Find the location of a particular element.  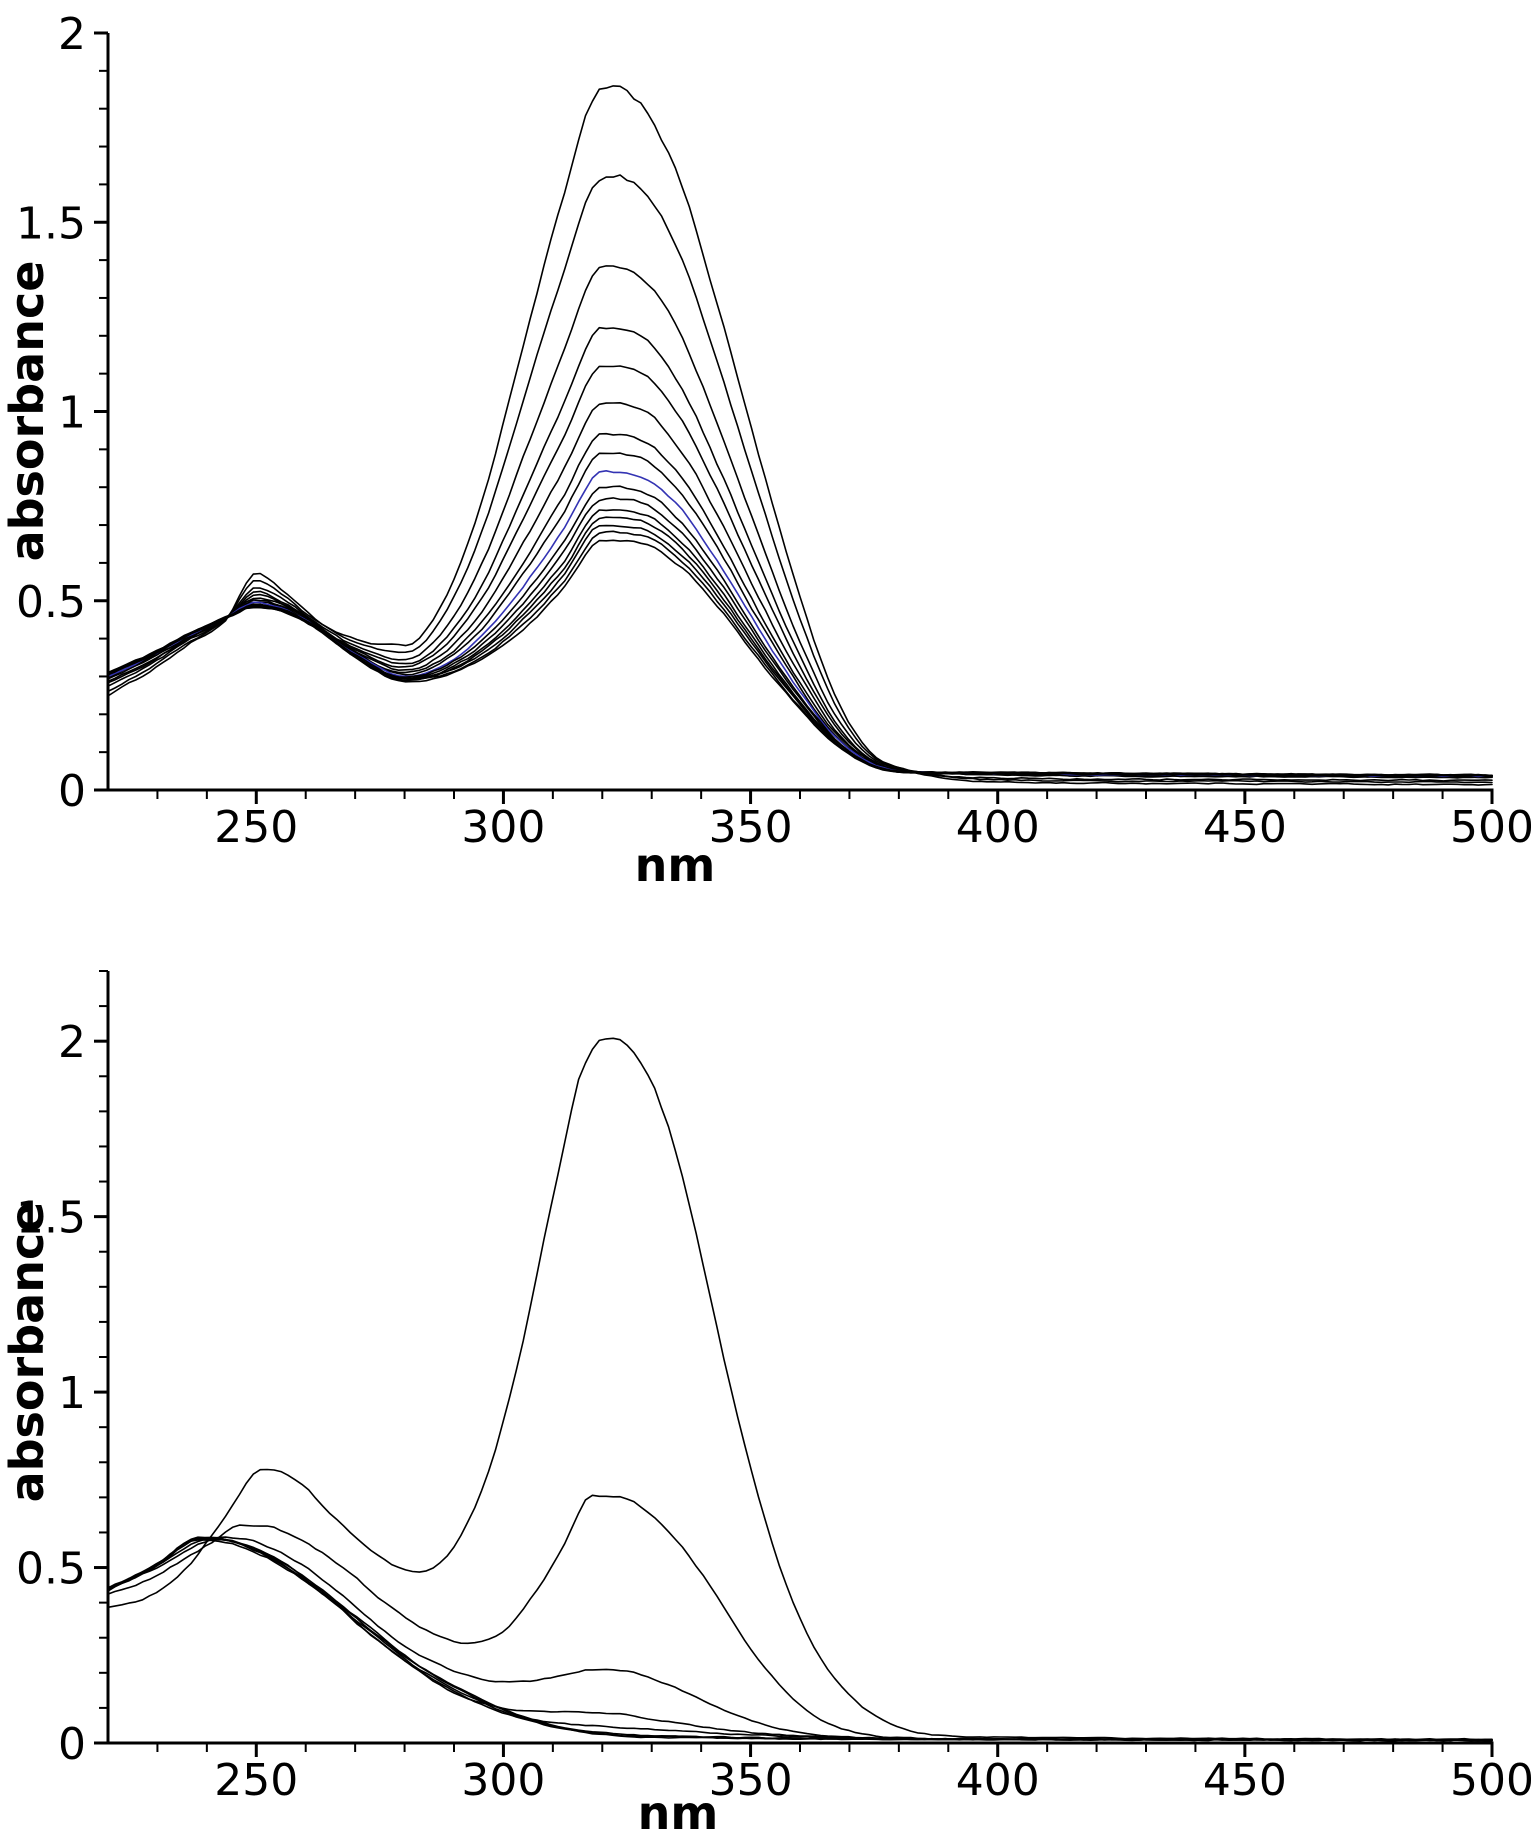

series-line-scan-band-a is located at coordinates (800, 1639).